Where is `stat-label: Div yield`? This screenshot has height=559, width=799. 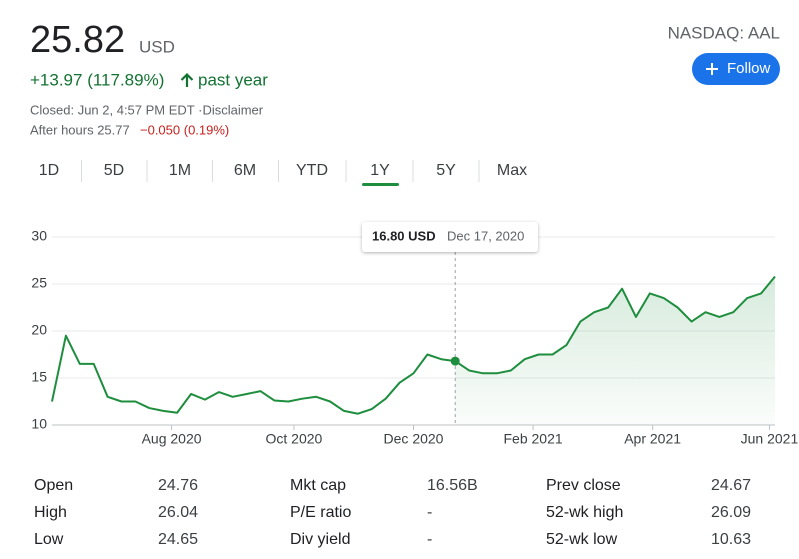
stat-label: Div yield is located at coordinates (320, 539).